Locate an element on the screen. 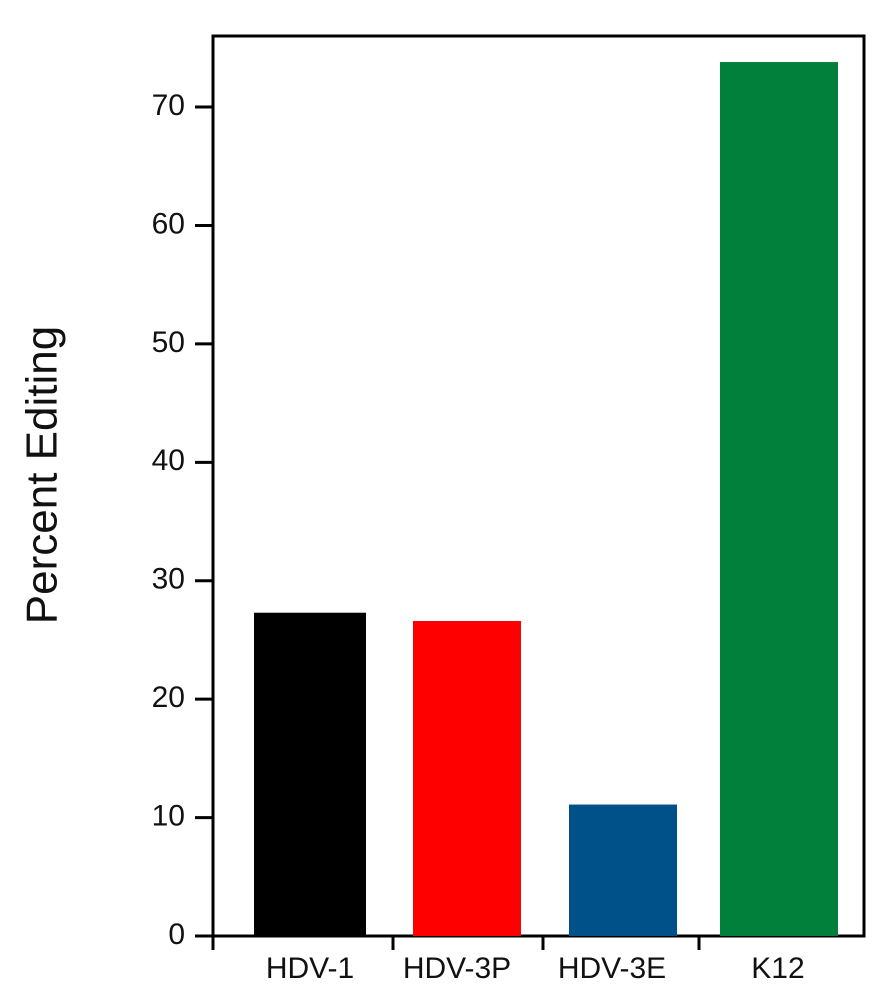 The width and height of the screenshot is (884, 1000). y-tick-label: 70 is located at coordinates (168, 105).